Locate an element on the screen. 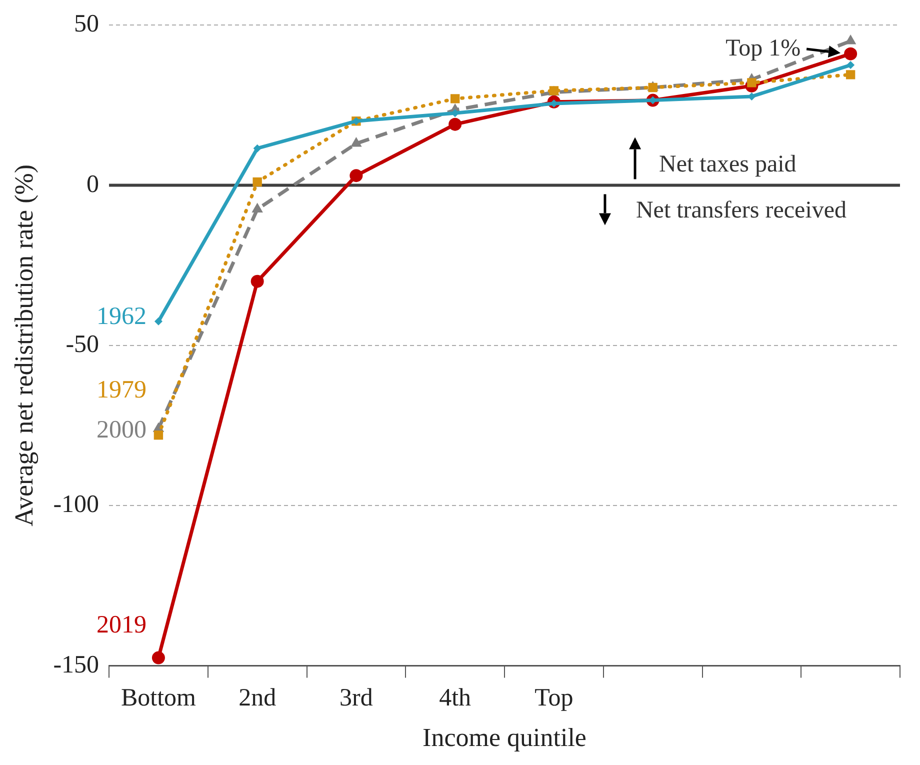 Image resolution: width=920 pixels, height=765 pixels. y-tick-label: 0 is located at coordinates (93, 184).